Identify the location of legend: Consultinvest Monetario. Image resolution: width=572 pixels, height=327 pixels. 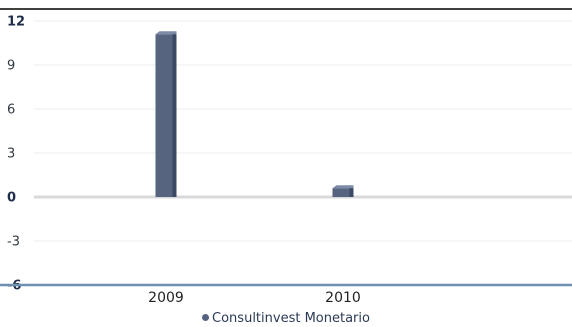
(286, 318).